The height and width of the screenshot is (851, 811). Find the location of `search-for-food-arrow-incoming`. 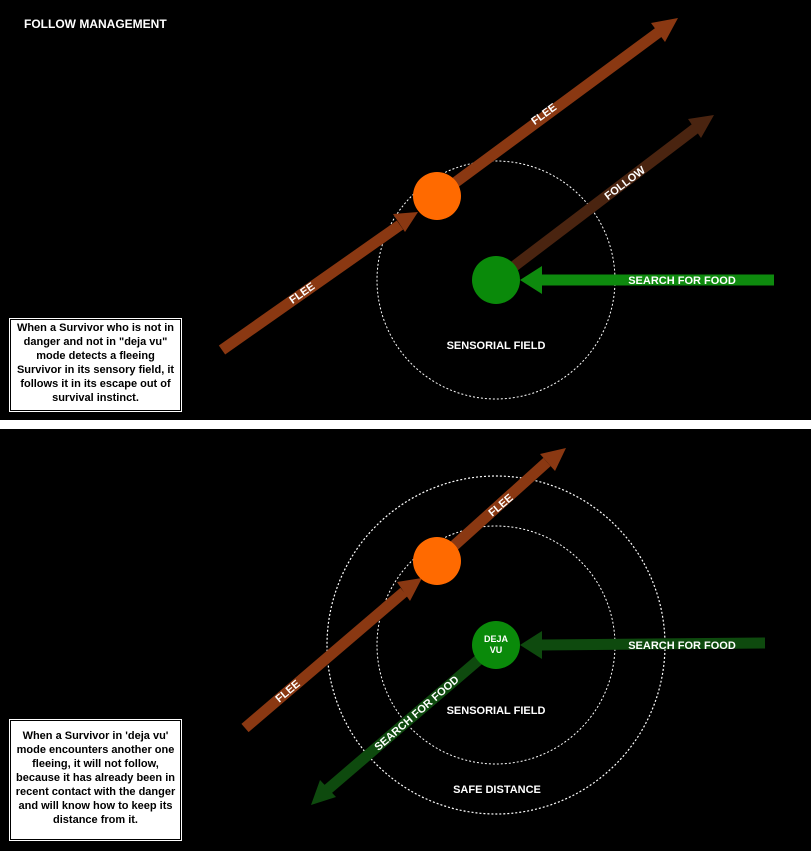

search-for-food-arrow-incoming is located at coordinates (643, 645).